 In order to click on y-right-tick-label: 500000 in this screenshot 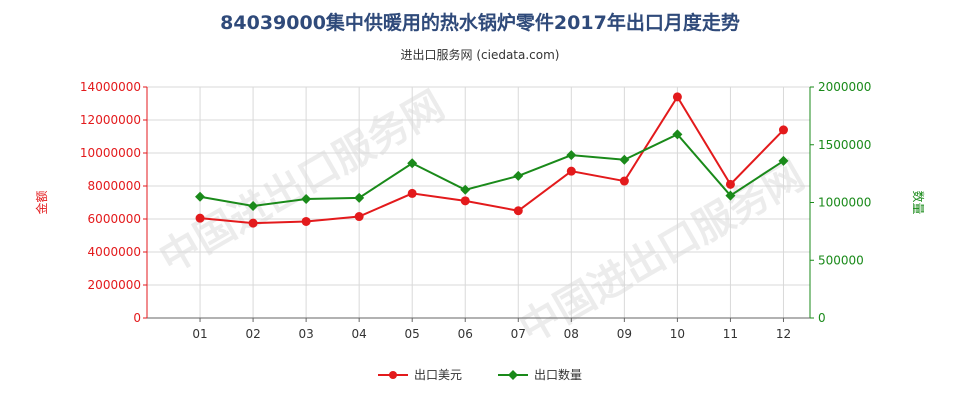, I will do `click(841, 260)`.